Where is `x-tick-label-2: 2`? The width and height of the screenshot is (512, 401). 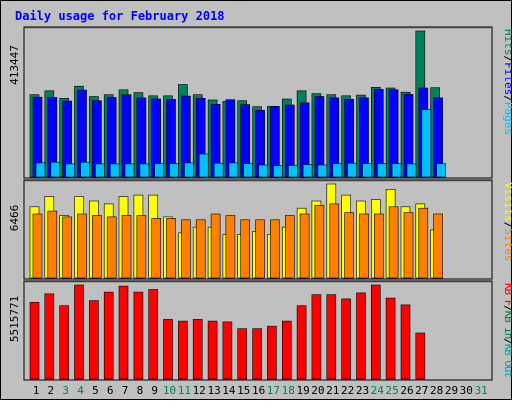 x-tick-label-2: 2 is located at coordinates (50, 390).